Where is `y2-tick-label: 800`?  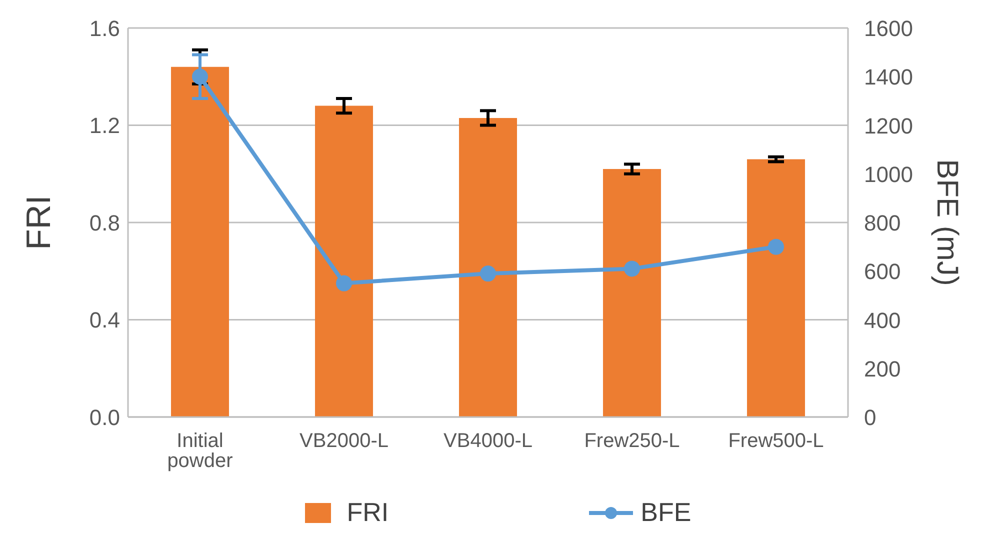
y2-tick-label: 800 is located at coordinates (882, 223).